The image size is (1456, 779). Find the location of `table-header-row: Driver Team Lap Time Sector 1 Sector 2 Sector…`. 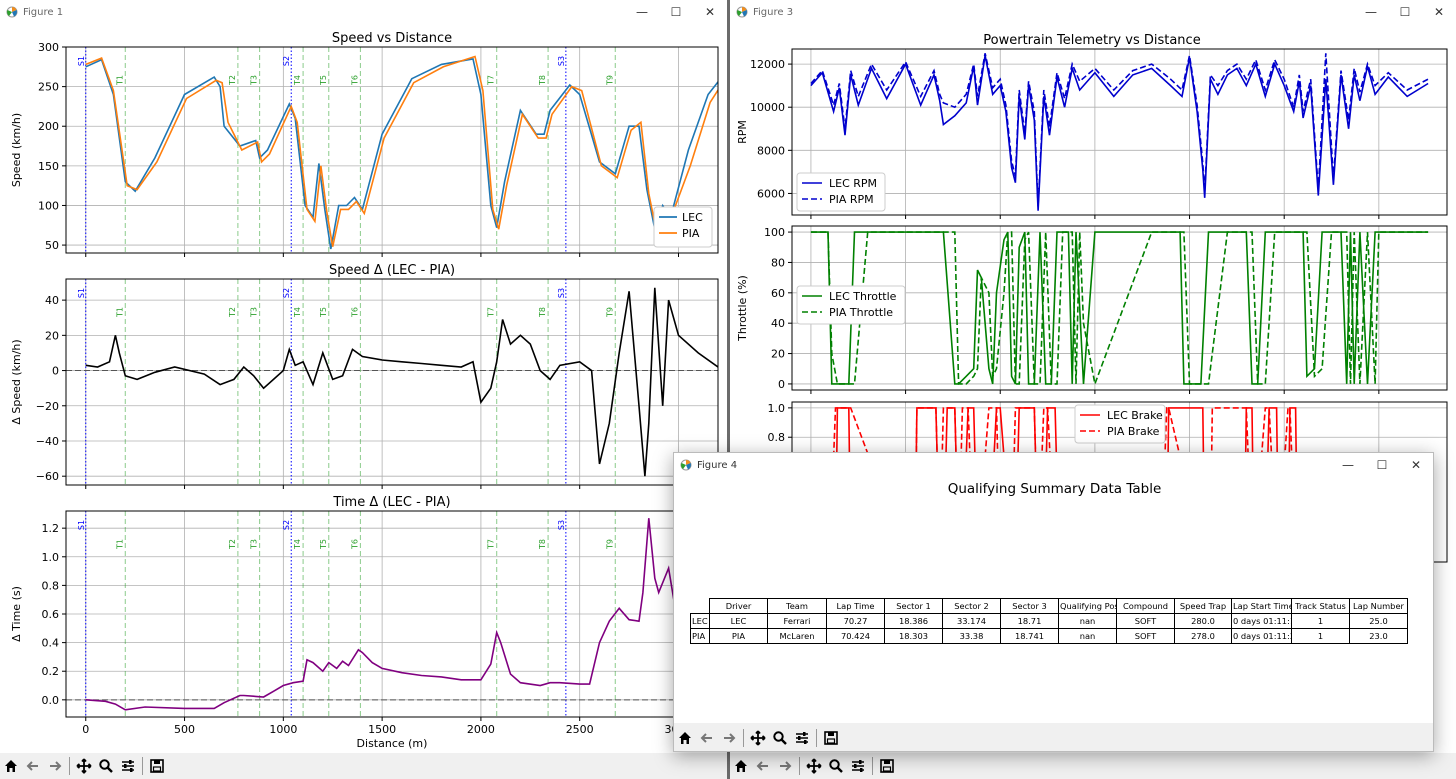

table-header-row: Driver Team Lap Time Sector 1 Sector 2 Sector… is located at coordinates (1049, 606).